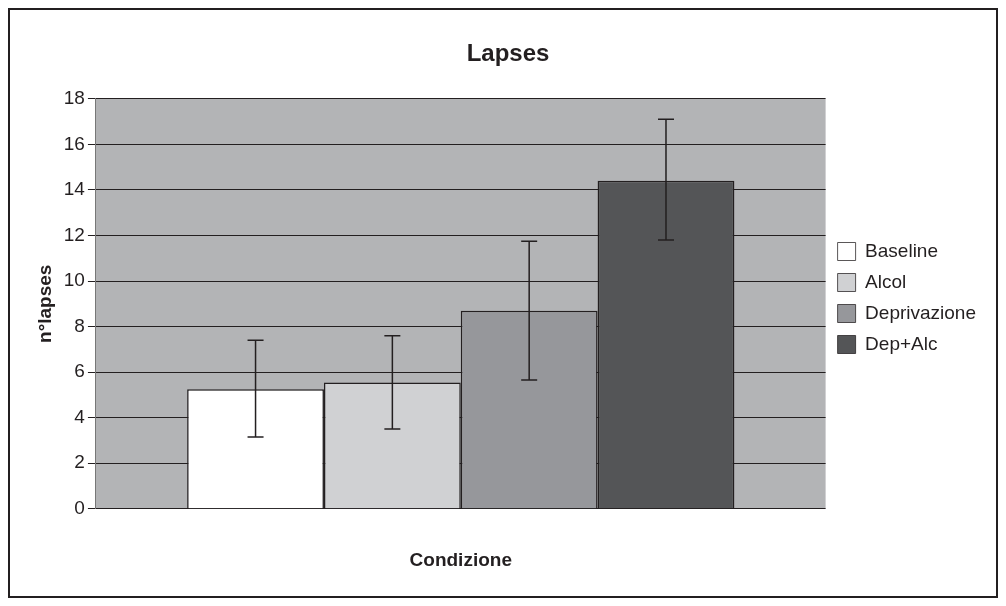 Image resolution: width=1006 pixels, height=606 pixels. Describe the element at coordinates (79, 508) in the screenshot. I see `y-tick-label: 0` at that location.